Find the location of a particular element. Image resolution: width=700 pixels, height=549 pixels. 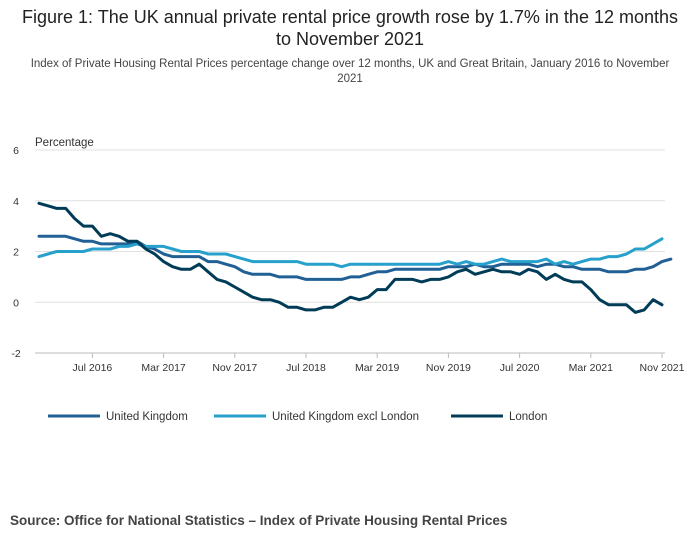

y-axis: -2 0 2 4 6 Percentage is located at coordinates (52, 248).